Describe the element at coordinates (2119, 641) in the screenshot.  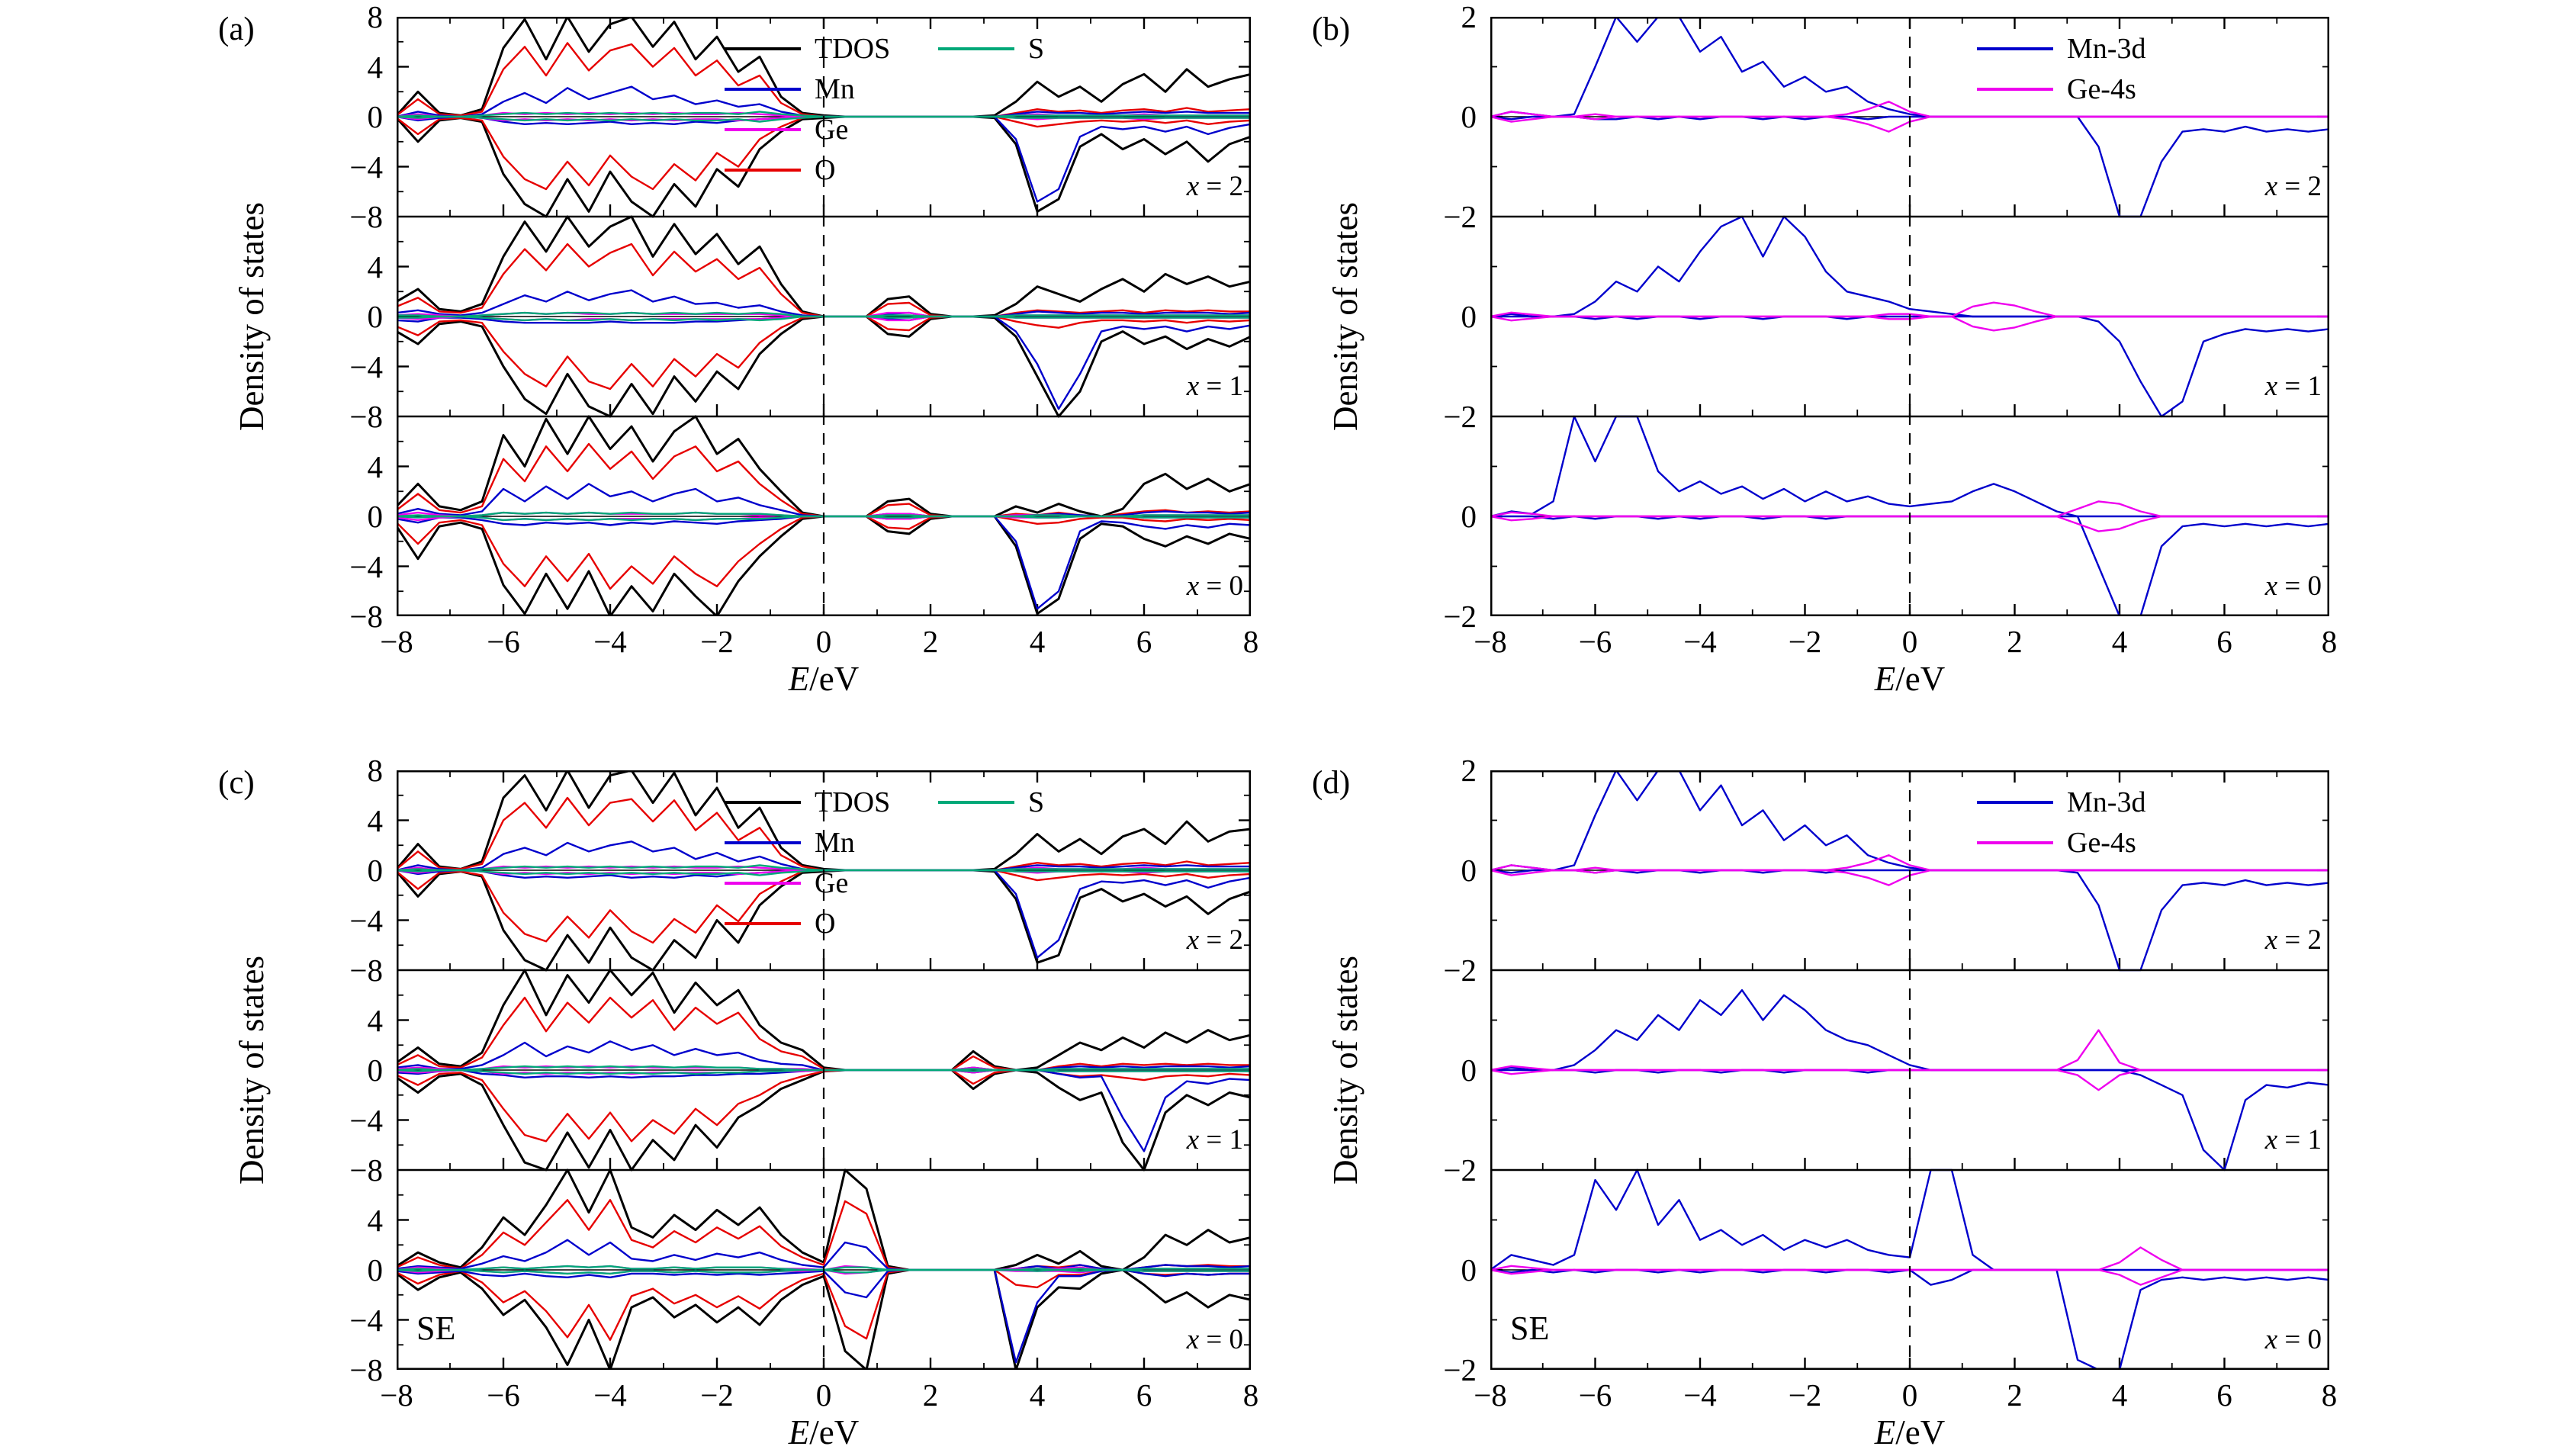
I see `x-tick-label: 4` at that location.